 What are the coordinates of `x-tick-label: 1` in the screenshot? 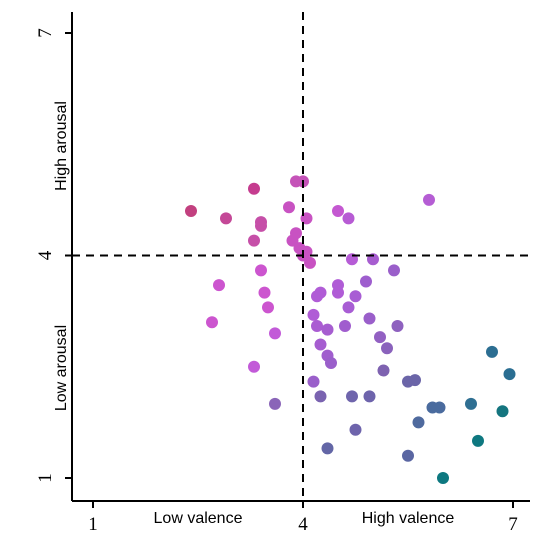 It's located at (93, 524).